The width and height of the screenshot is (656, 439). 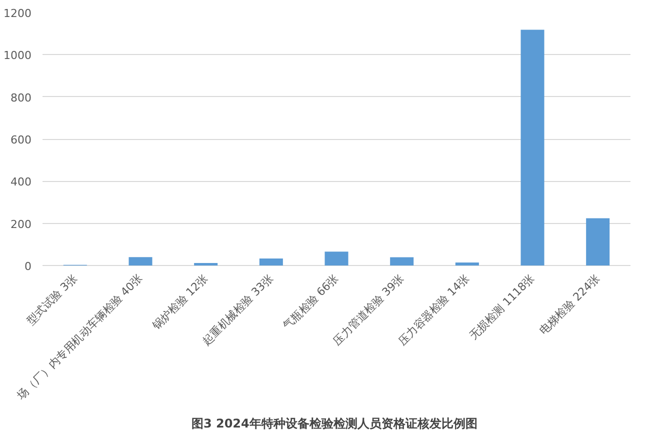 What do you see at coordinates (311, 302) in the screenshot?
I see `x-tick-label: 气瓶检验 66张` at bounding box center [311, 302].